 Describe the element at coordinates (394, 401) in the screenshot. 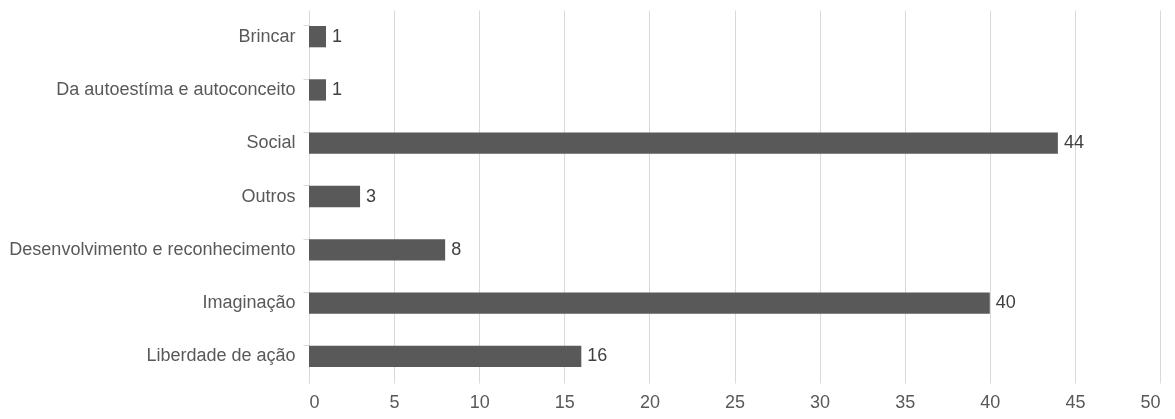

I see `x-tick-label: 5` at that location.